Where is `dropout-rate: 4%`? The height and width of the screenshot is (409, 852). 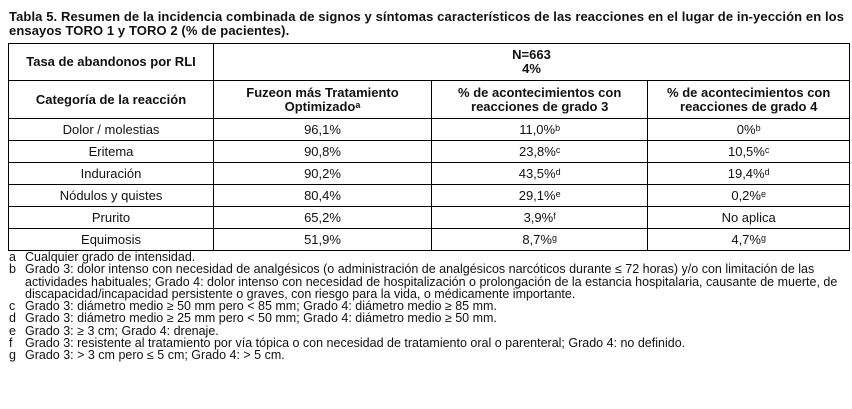 dropout-rate: 4% is located at coordinates (531, 68).